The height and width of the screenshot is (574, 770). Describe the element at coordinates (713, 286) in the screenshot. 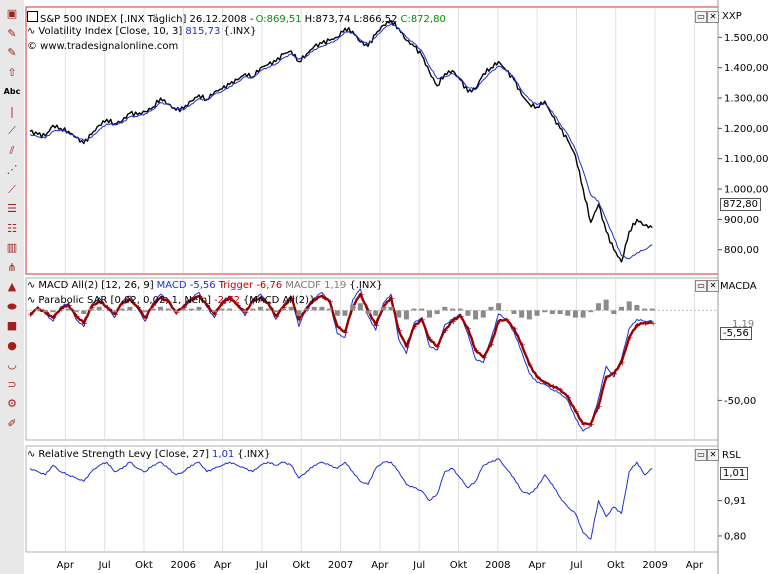

I see `macd-panel-close-icon: ✕` at that location.